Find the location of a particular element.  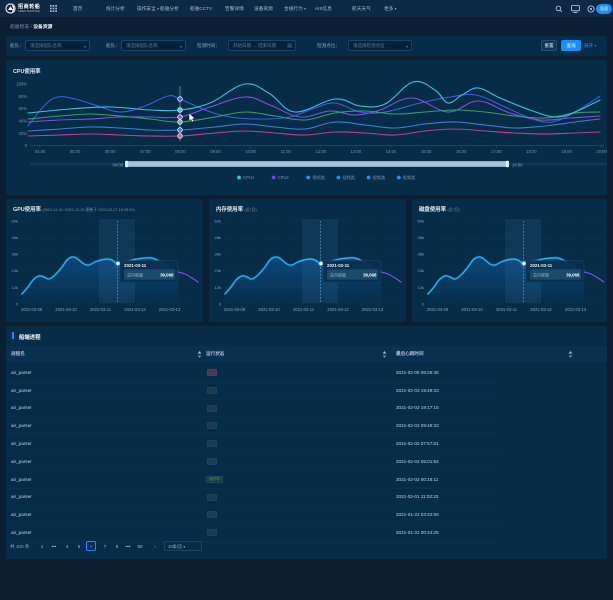

svg-text: 06:00 is located at coordinates (110, 151).